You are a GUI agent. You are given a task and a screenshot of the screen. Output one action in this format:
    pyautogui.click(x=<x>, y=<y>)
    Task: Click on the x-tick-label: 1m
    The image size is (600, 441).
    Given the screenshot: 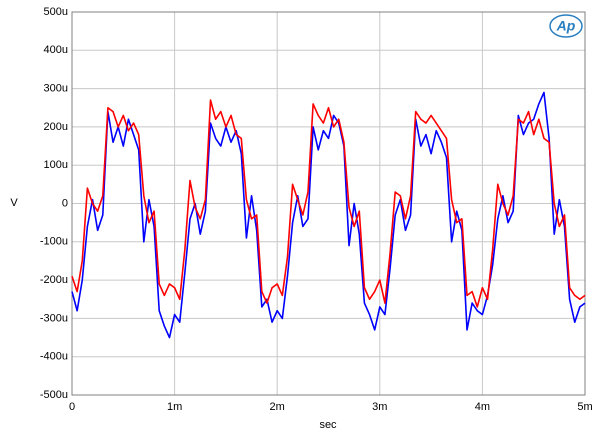 What is the action you would take?
    pyautogui.click(x=174, y=407)
    